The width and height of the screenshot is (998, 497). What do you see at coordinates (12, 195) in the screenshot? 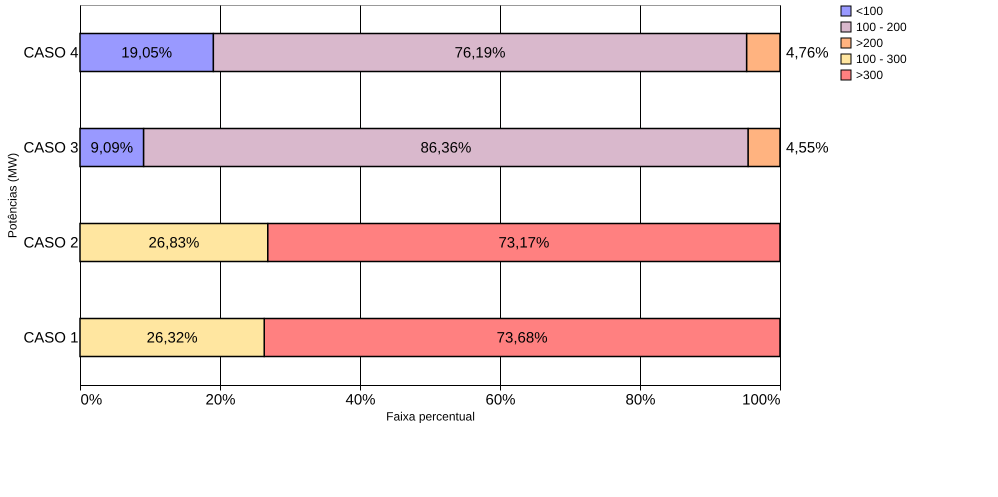
I see `y-axis-title: Potências (MW)` at bounding box center [12, 195].